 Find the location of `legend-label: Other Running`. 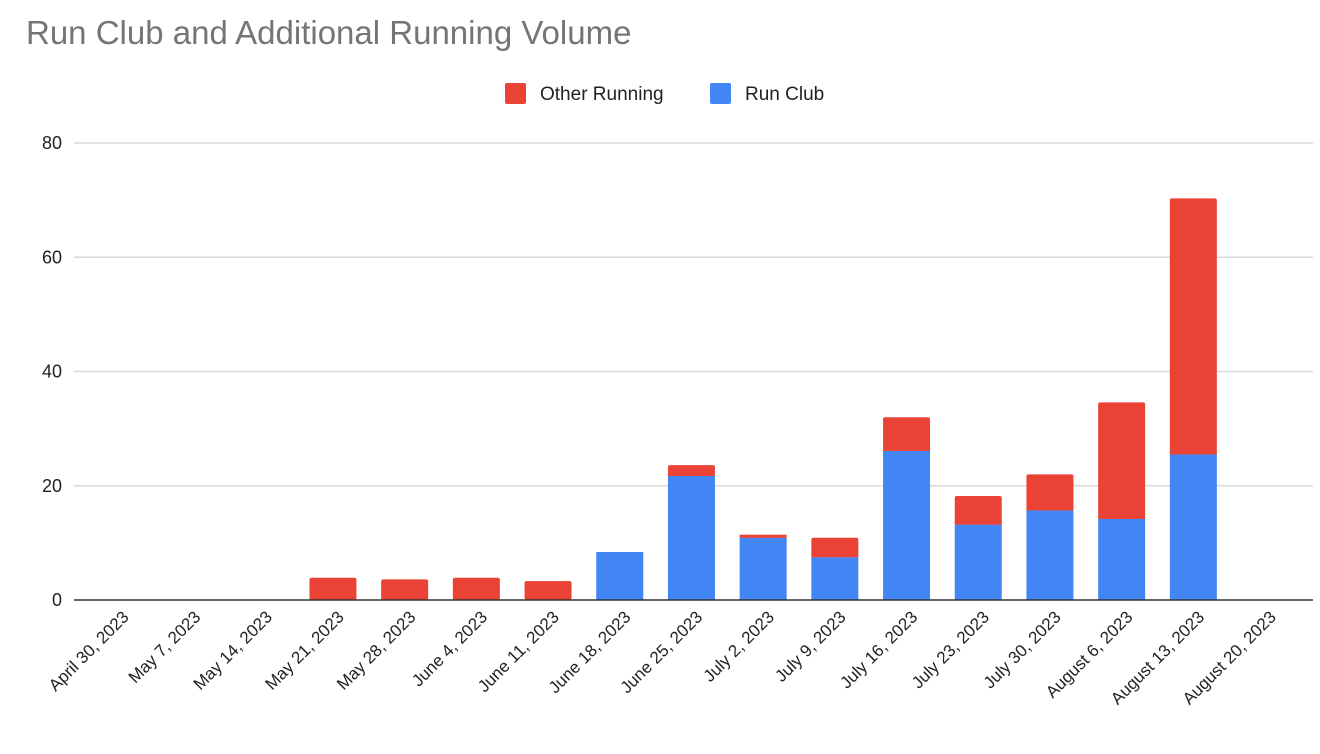

legend-label: Other Running is located at coordinates (602, 94).